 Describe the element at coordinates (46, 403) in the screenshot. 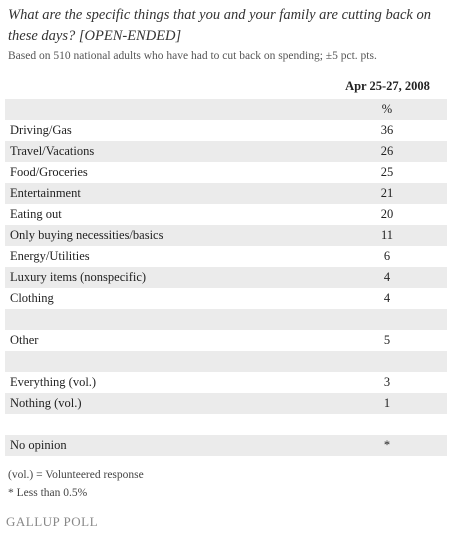

I see `row-label: Nothing (vol.)` at that location.